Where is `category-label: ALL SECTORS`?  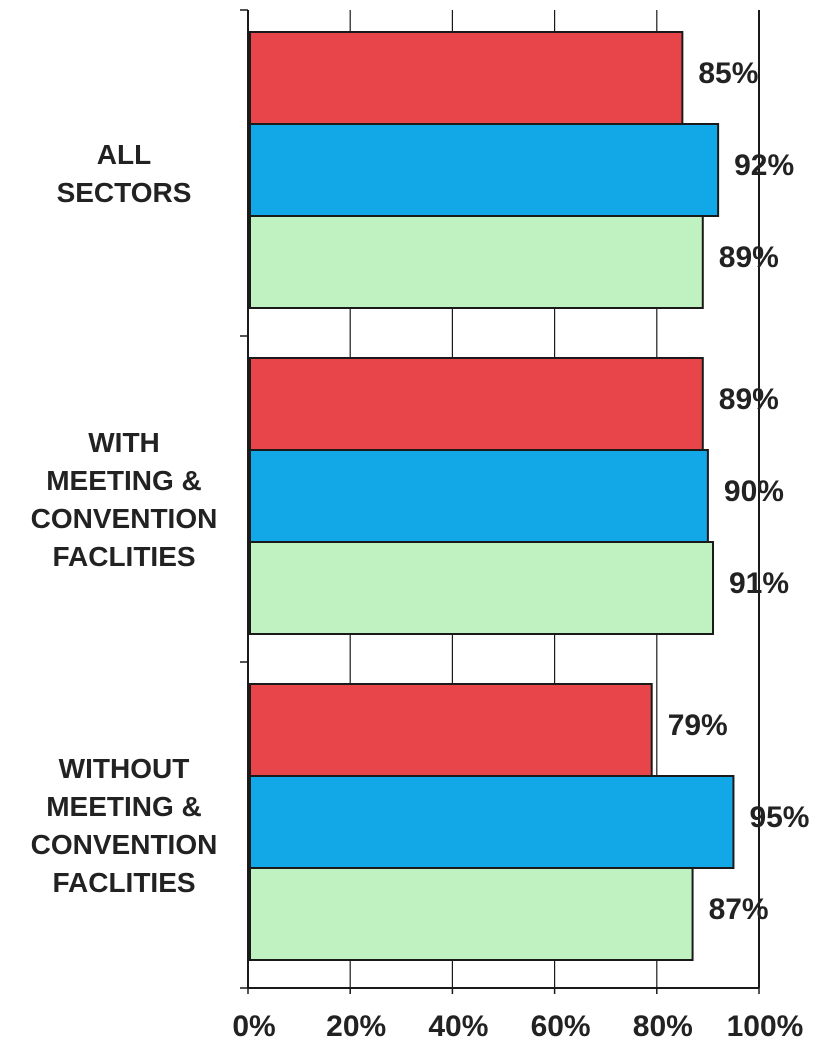
category-label: ALL SECTORS is located at coordinates (124, 173).